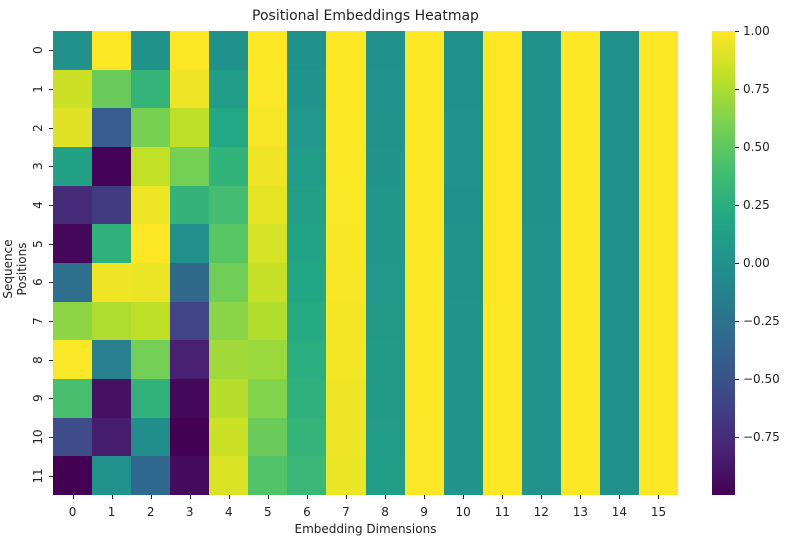 The height and width of the screenshot is (547, 797). I want to click on colorbar-tick-label: −0.25, so click(761, 321).